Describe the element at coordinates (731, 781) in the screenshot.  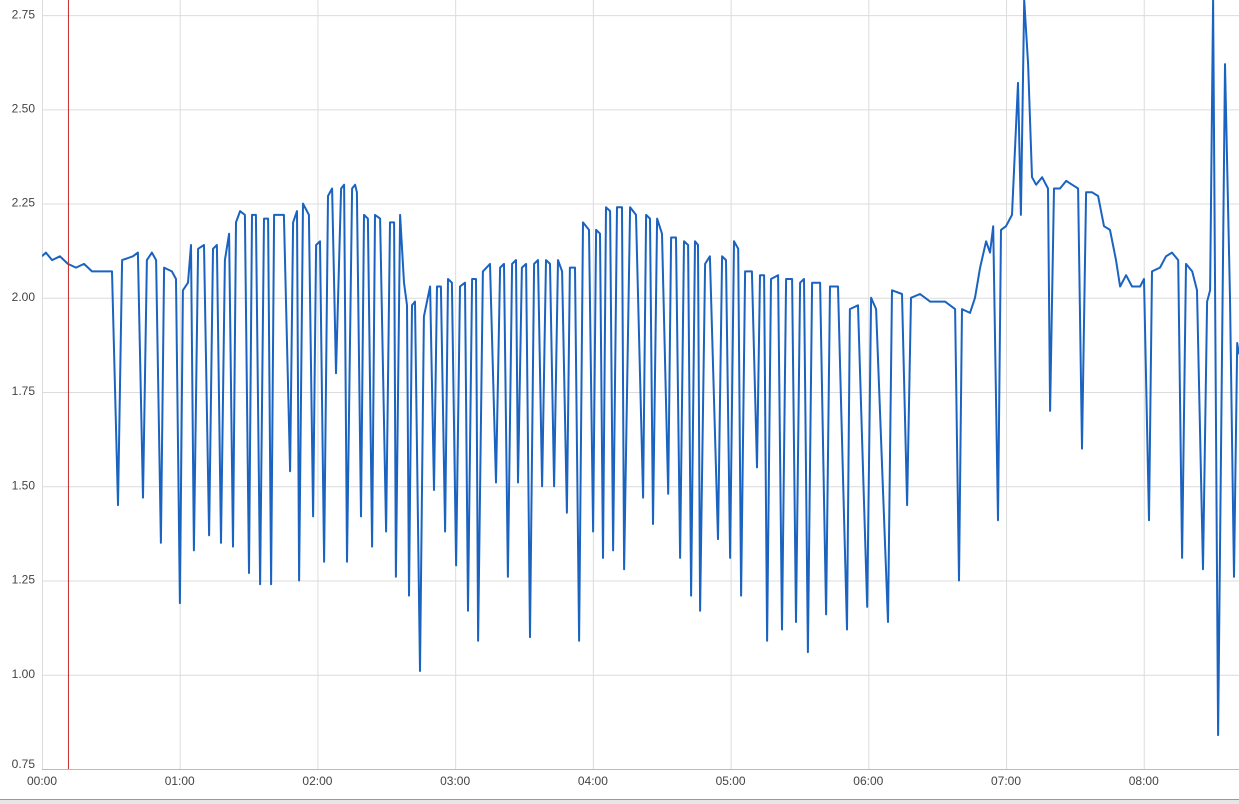
I see `x-tick-label: 05:00` at that location.